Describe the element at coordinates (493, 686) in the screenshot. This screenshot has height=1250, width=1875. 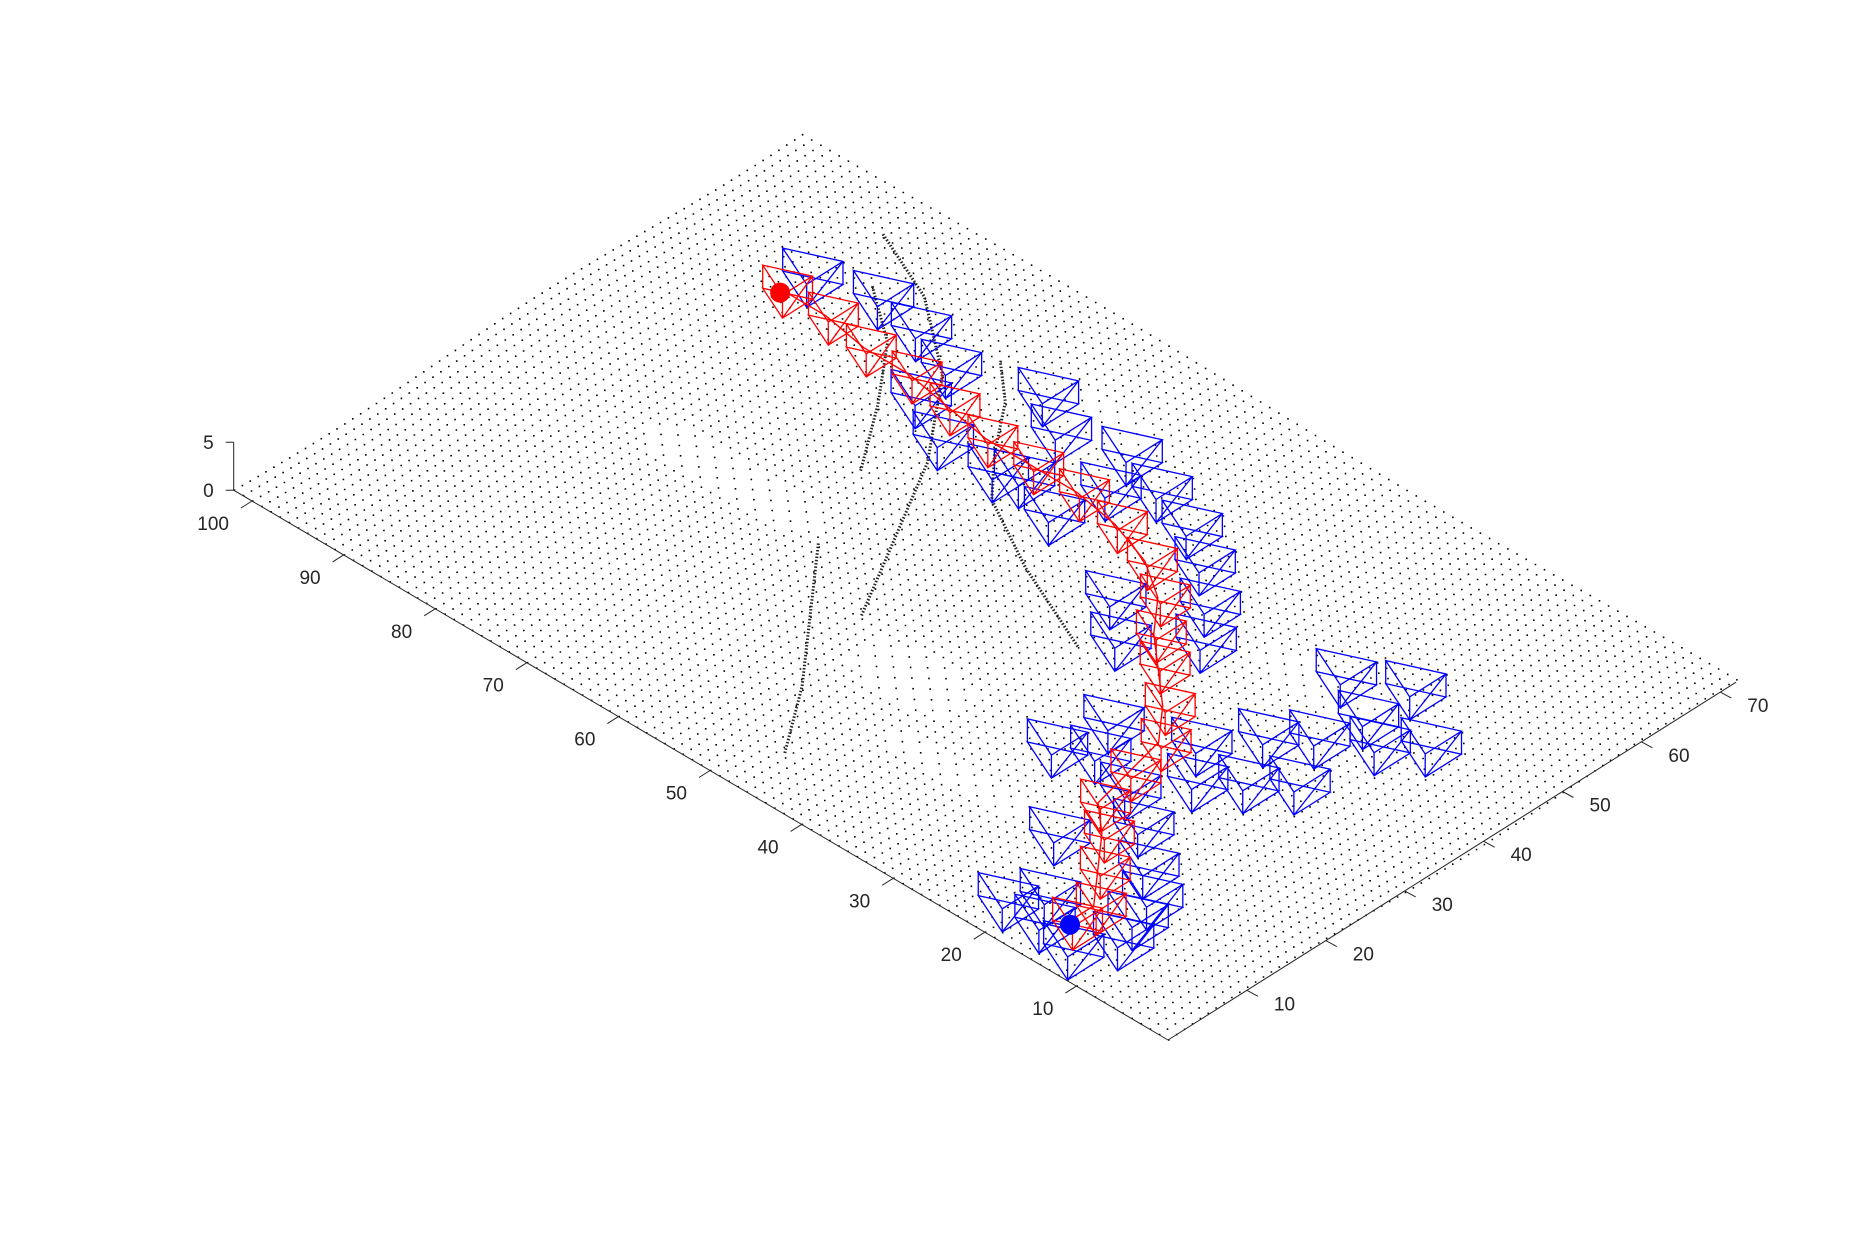
I see `y-tick-label: 70` at that location.